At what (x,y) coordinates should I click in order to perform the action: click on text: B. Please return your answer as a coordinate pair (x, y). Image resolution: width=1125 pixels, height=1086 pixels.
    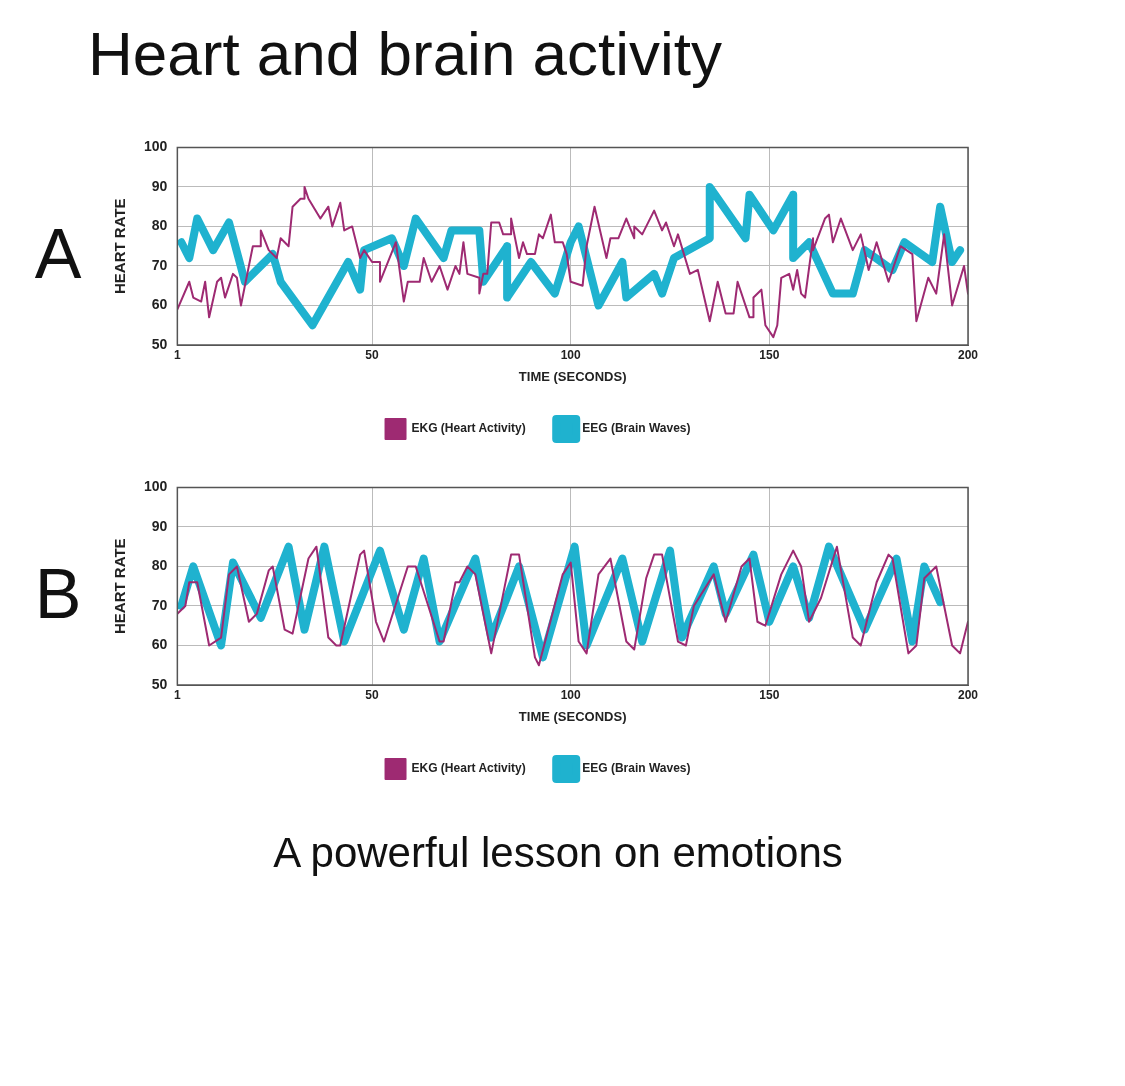
    Looking at the image, I should click on (58, 594).